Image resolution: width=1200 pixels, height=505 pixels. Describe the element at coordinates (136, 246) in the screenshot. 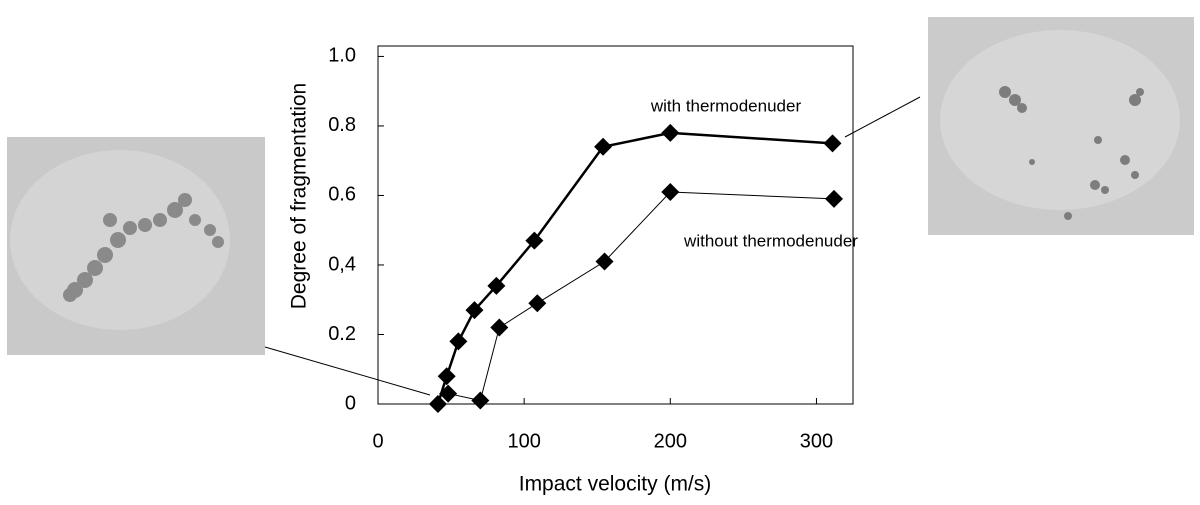

I see `left-micrograph` at that location.